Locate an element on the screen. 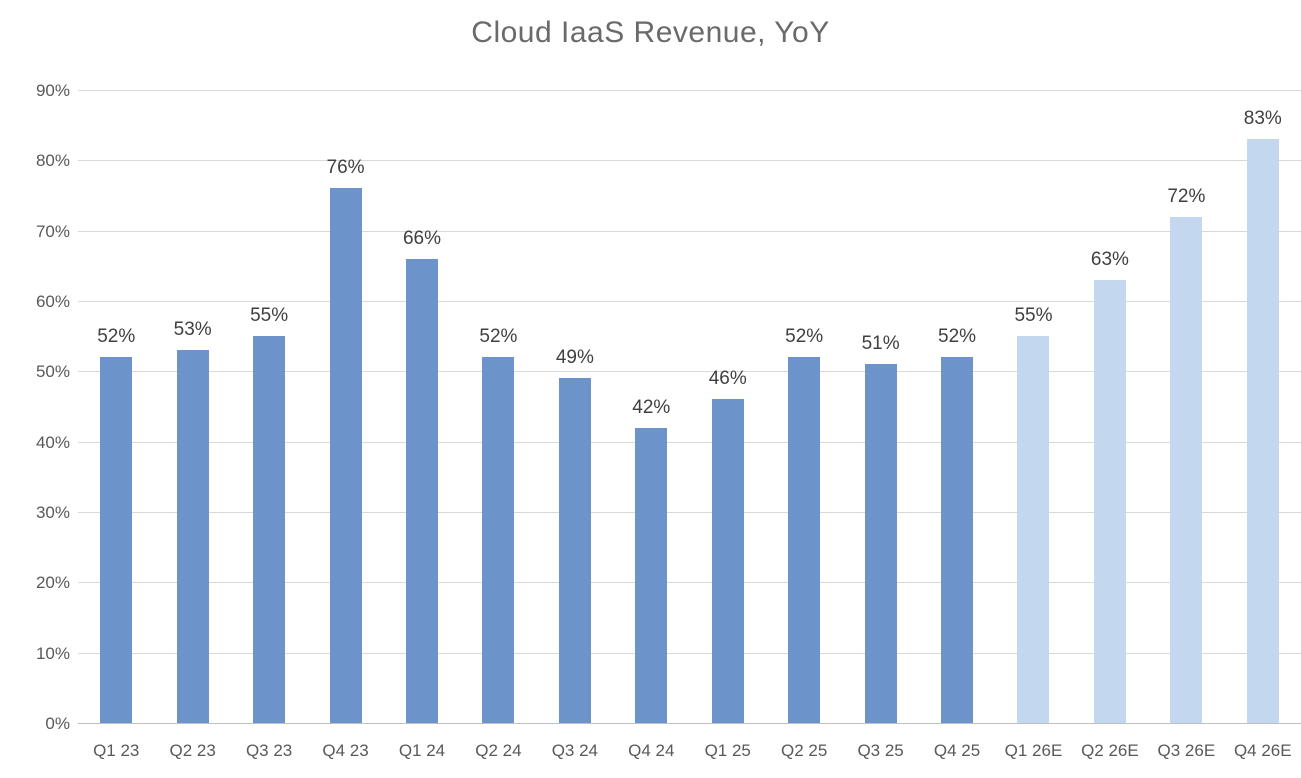 Image resolution: width=1301 pixels, height=778 pixels. y-axis-tick-label: 0% is located at coordinates (57, 723).